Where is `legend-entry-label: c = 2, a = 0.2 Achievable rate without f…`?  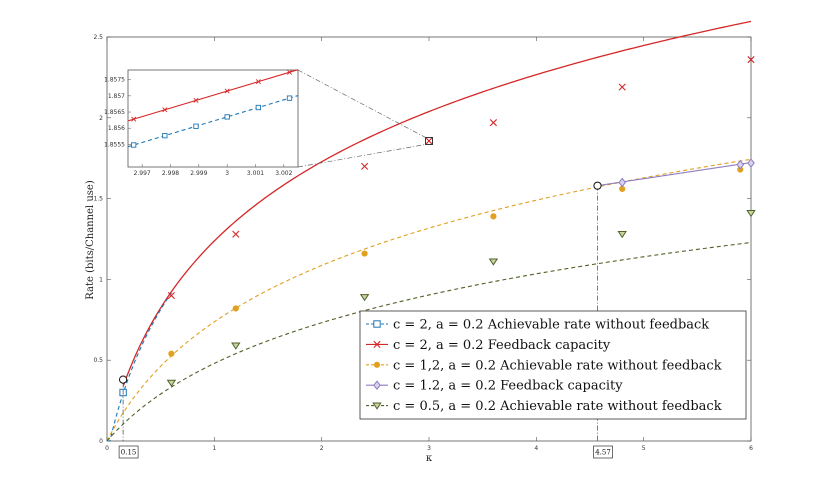 legend-entry-label: c = 2, a = 0.2 Achievable rate without f… is located at coordinates (551, 325).